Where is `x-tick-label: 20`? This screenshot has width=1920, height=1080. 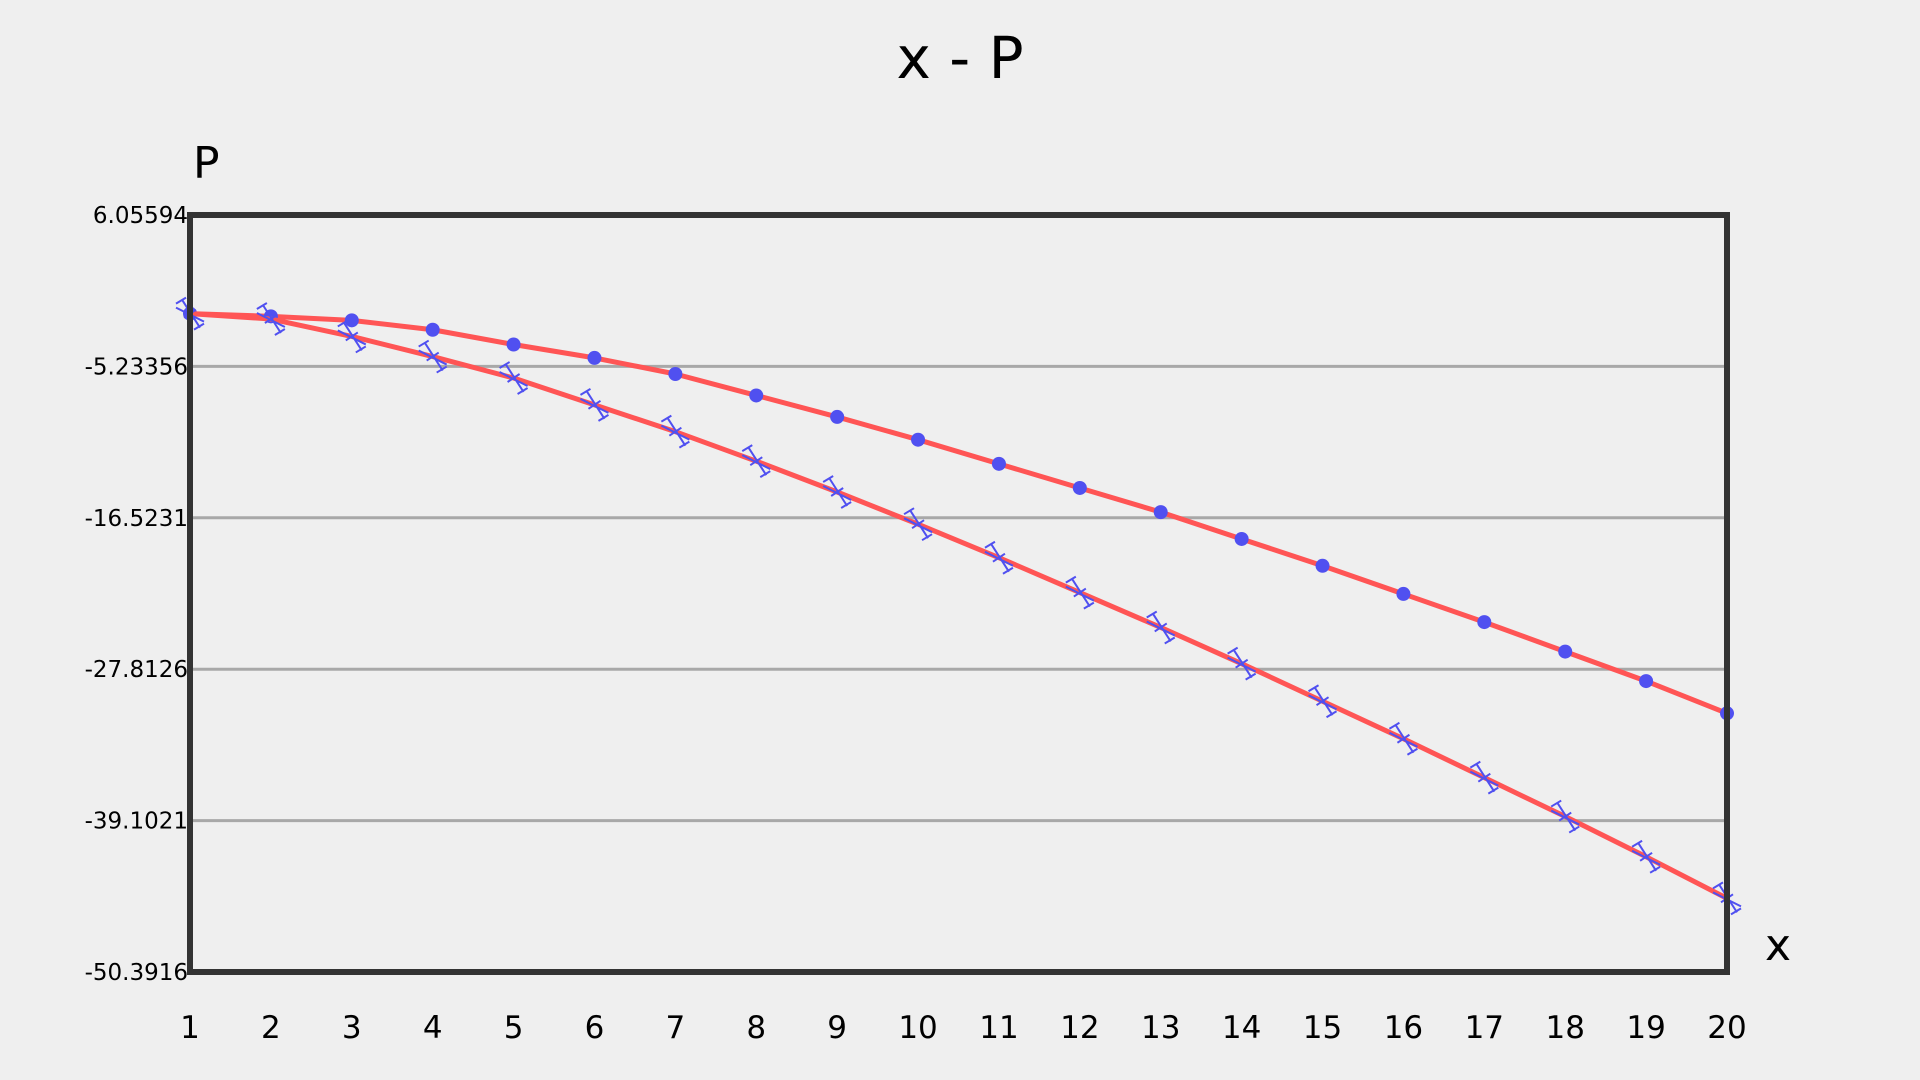
x-tick-label: 20 is located at coordinates (1726, 1028).